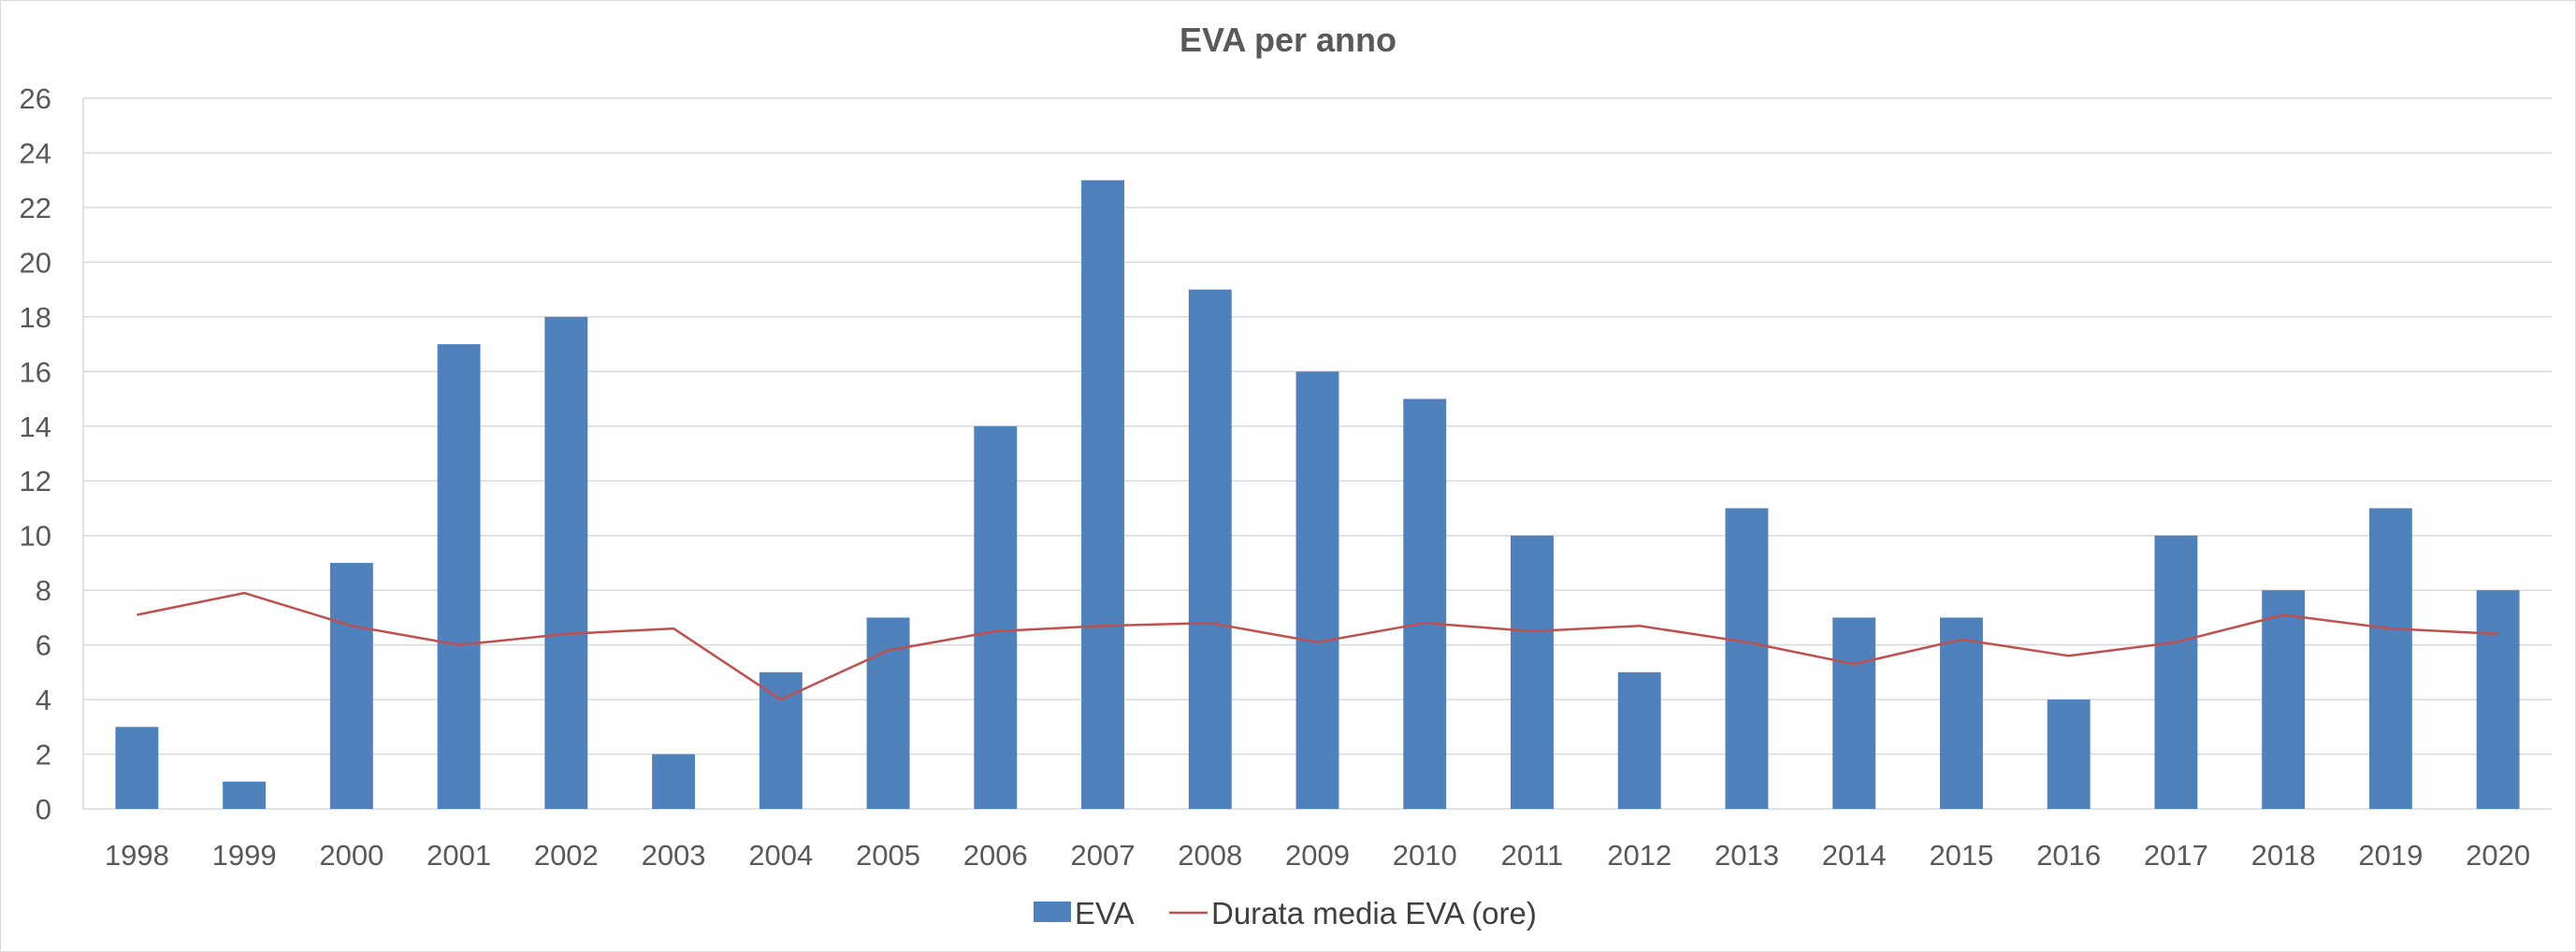 This screenshot has height=952, width=2576. I want to click on line-durata-media, so click(1317, 646).